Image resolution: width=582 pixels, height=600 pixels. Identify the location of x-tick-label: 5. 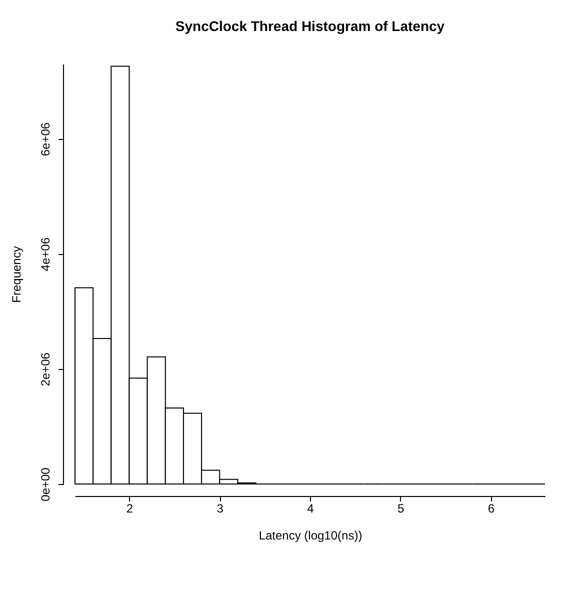
(401, 509).